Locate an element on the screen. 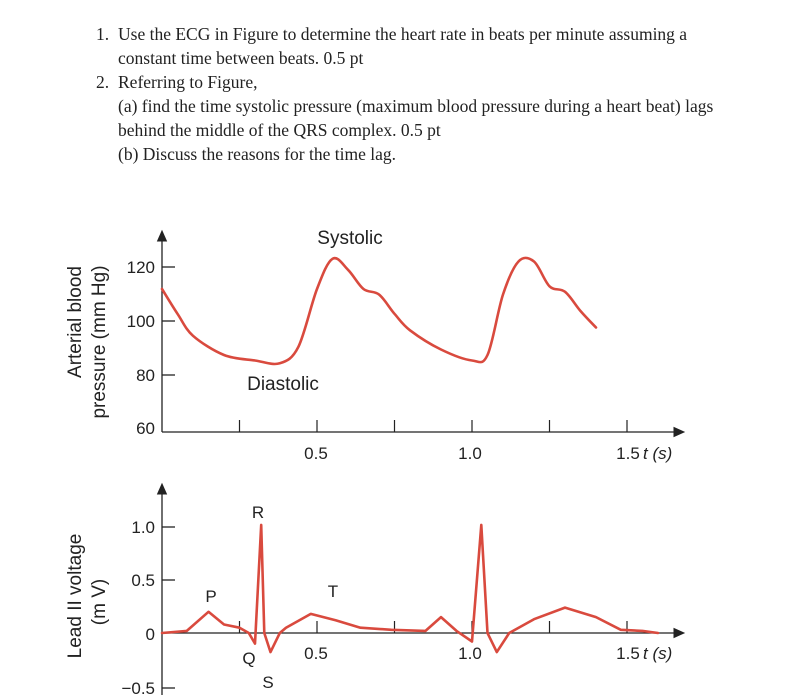 The height and width of the screenshot is (695, 799). question-text-line: constant time between beats. 0.5 pt is located at coordinates (241, 58).